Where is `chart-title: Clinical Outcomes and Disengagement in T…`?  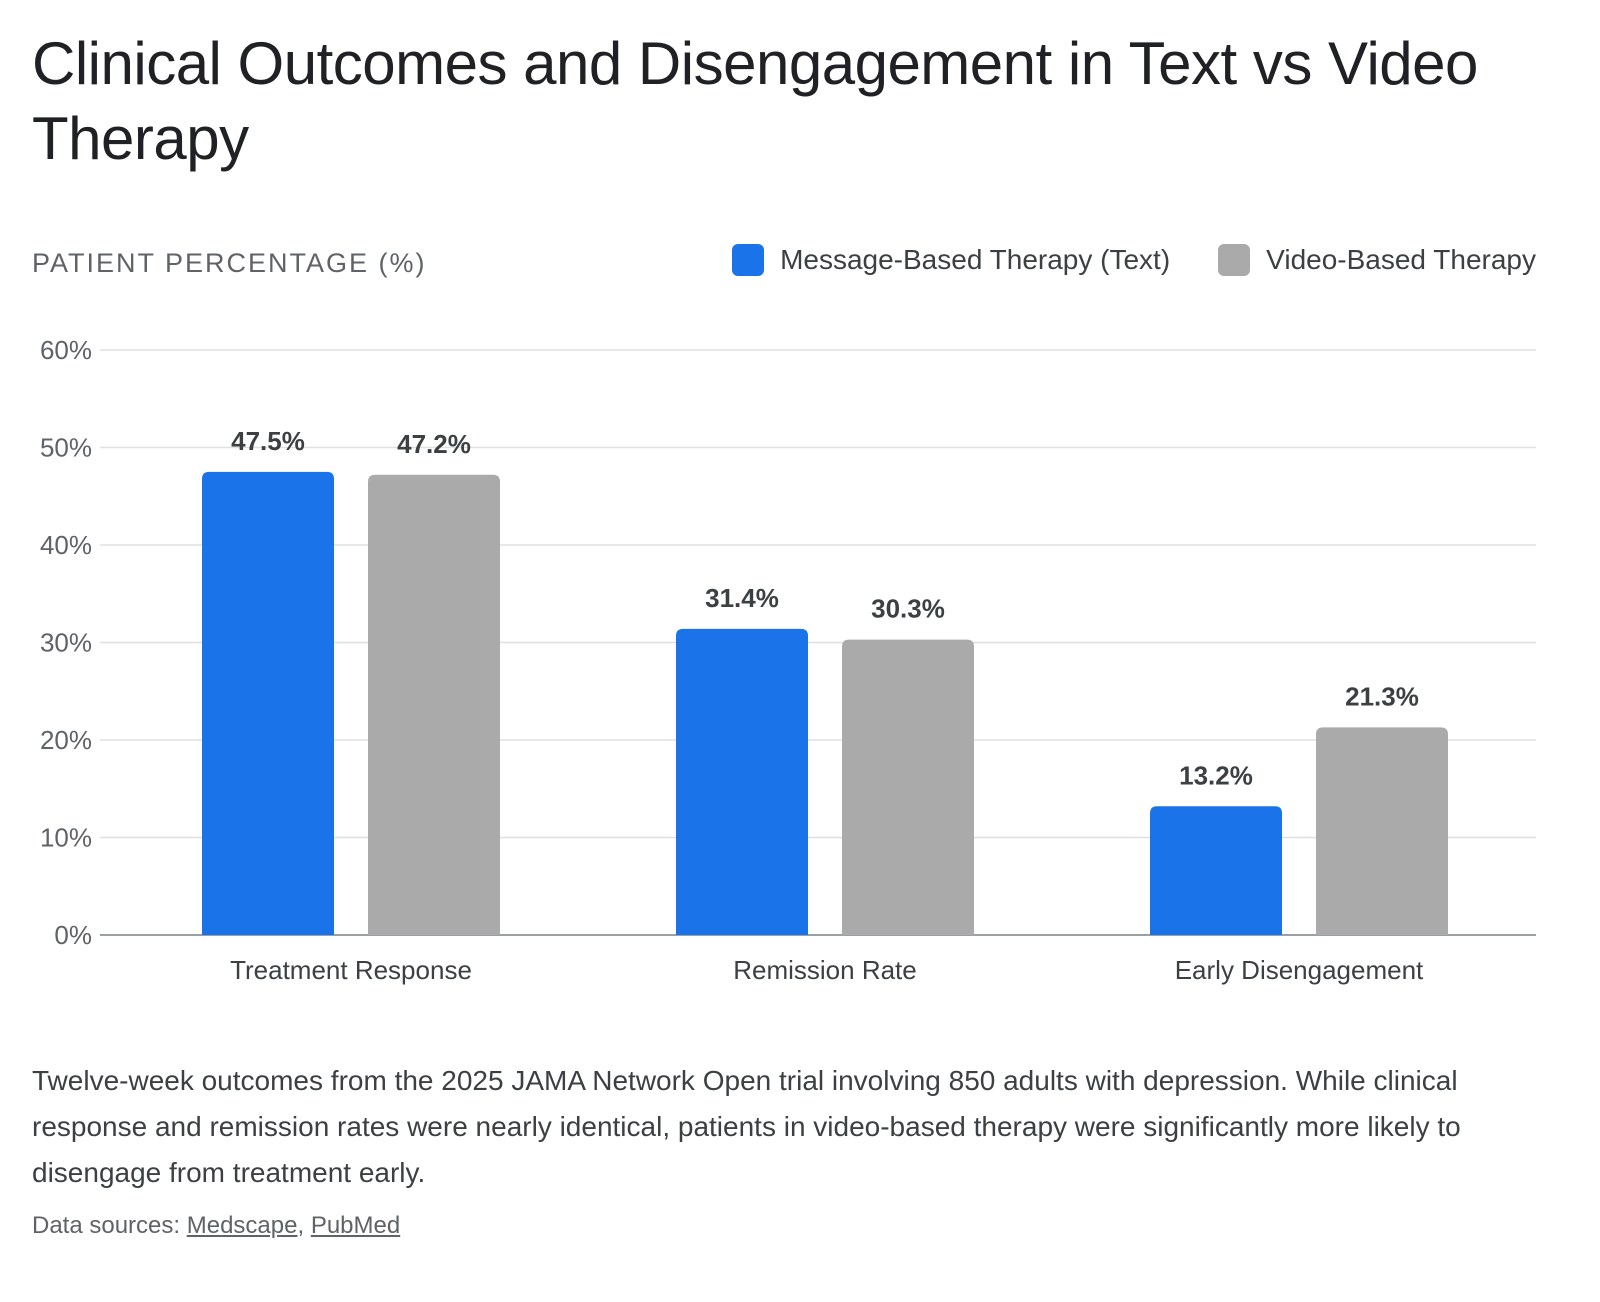
chart-title: Clinical Outcomes and Disengagement in T… is located at coordinates (755, 101).